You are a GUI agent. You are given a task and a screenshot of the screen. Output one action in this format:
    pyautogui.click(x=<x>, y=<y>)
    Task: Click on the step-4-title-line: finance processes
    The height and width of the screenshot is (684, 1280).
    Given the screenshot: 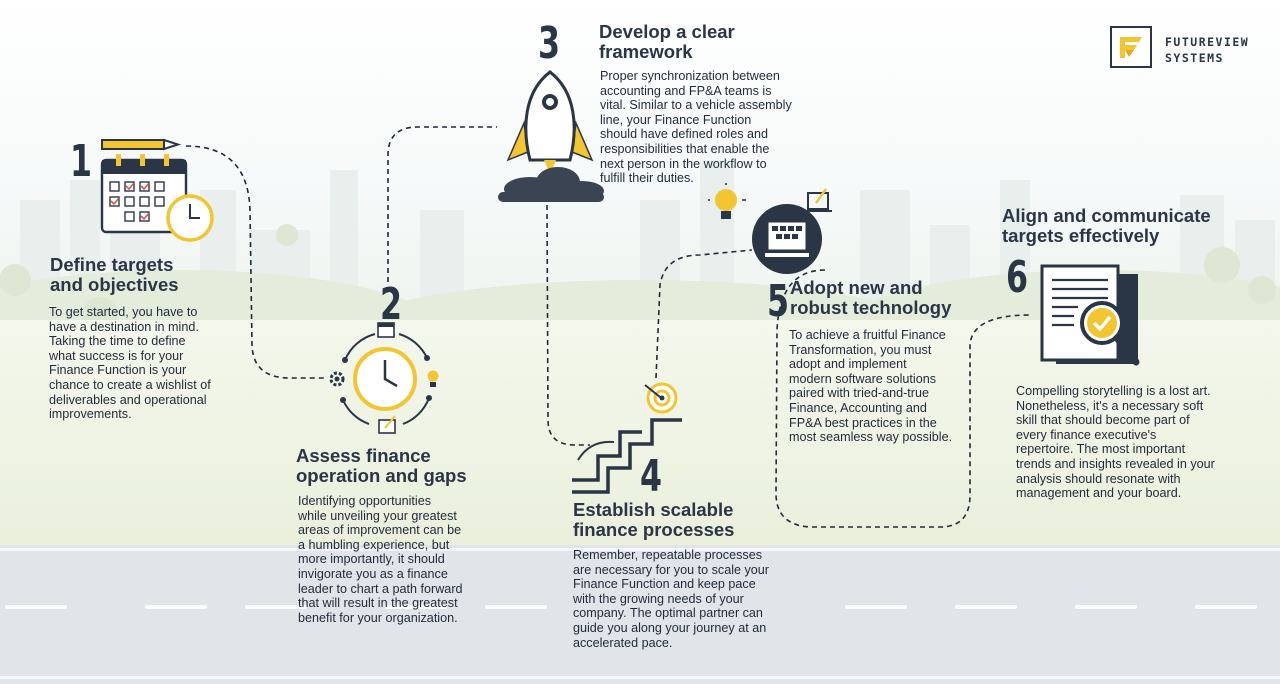 What is the action you would take?
    pyautogui.click(x=654, y=529)
    